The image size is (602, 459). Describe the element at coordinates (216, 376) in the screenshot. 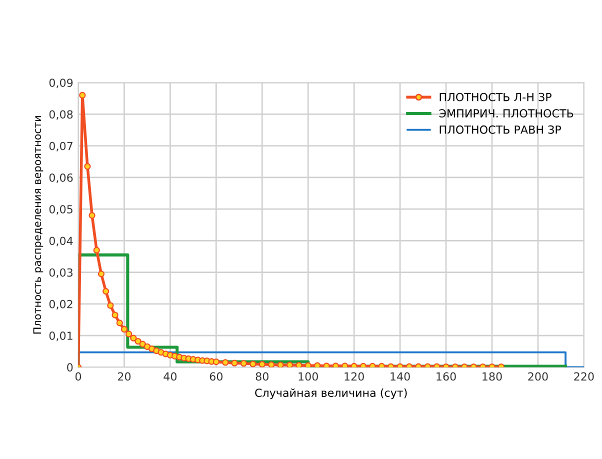

I see `x-tick-label: 60` at that location.